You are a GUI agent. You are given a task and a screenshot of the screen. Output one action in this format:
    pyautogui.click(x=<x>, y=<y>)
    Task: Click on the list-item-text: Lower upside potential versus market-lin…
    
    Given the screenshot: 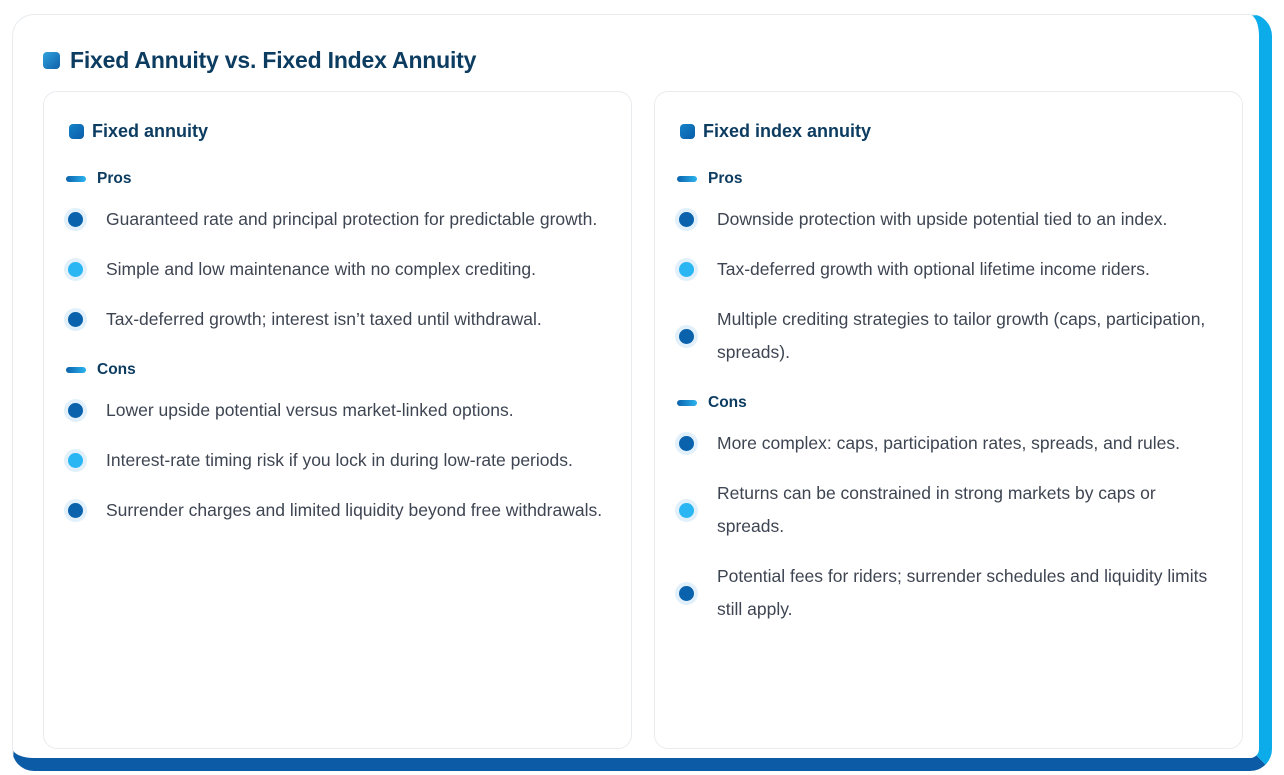 What is the action you would take?
    pyautogui.click(x=310, y=410)
    